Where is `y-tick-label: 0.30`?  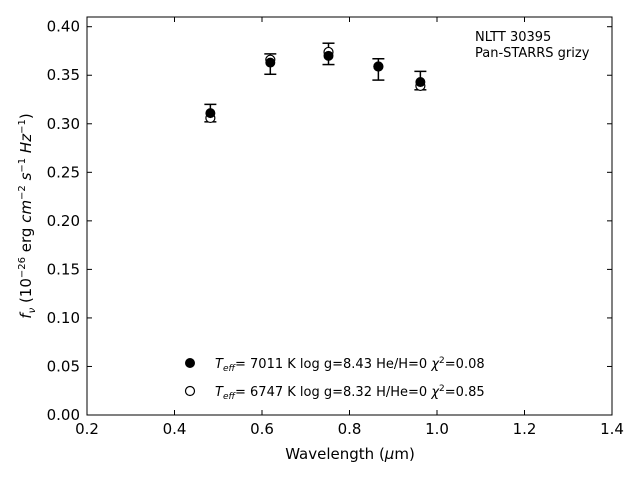 y-tick-label: 0.30 is located at coordinates (63, 124).